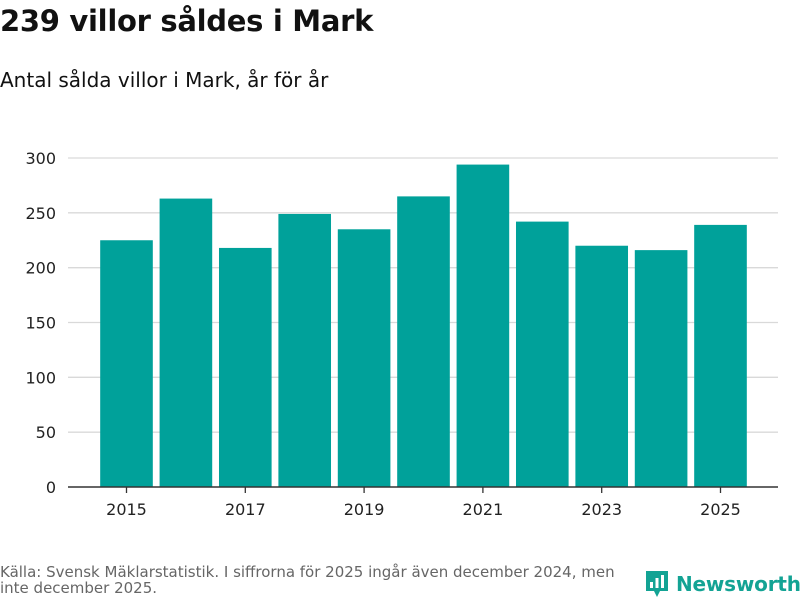 The image size is (800, 600). What do you see at coordinates (364, 358) in the screenshot?
I see `bar-2019` at bounding box center [364, 358].